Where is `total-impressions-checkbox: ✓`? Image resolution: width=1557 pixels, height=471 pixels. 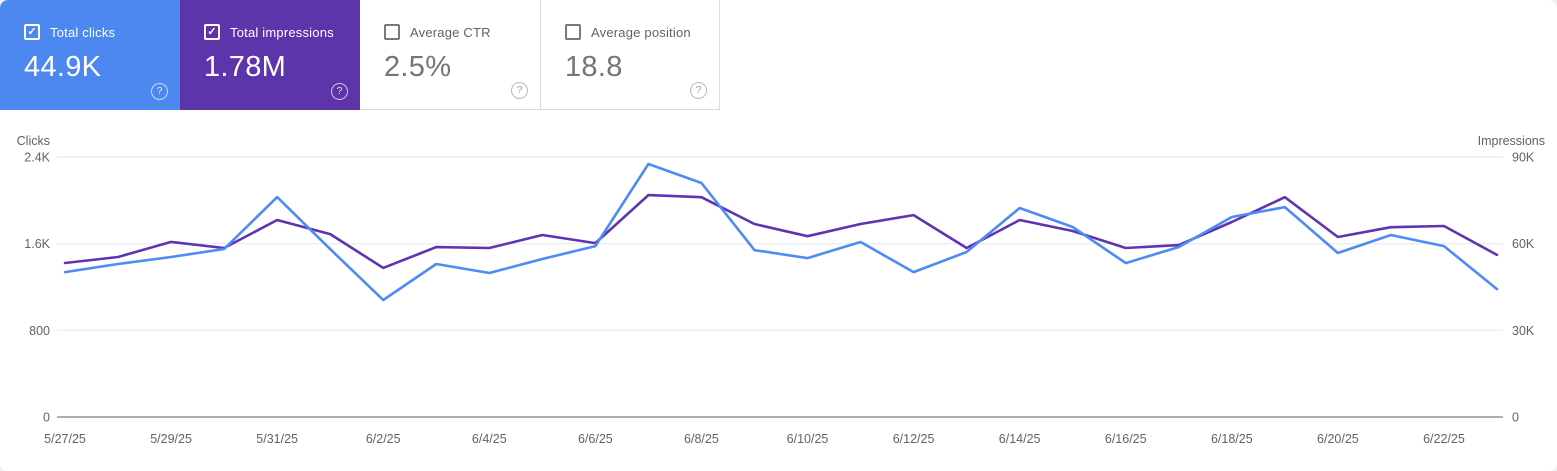
total-impressions-checkbox: ✓ is located at coordinates (212, 32).